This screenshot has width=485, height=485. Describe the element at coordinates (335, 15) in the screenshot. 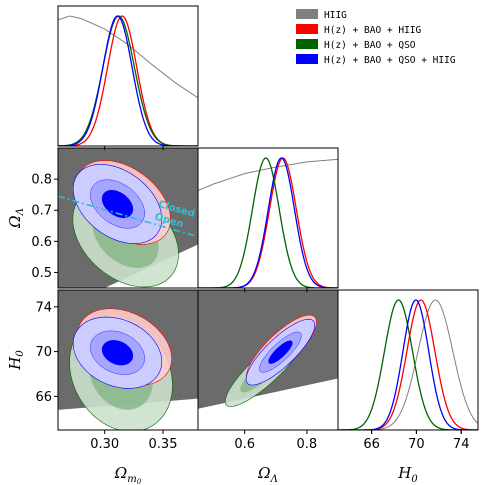

I see `legend-label: HIIG` at that location.